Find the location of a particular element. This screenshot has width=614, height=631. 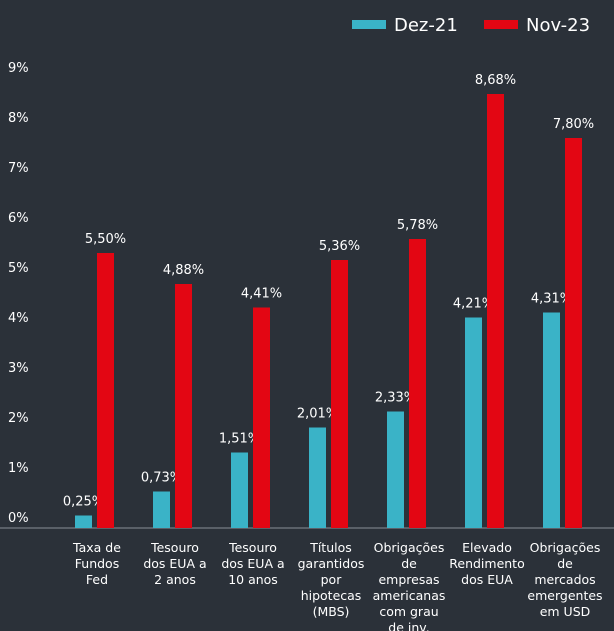

y-tick-label: 3% is located at coordinates (18, 368).